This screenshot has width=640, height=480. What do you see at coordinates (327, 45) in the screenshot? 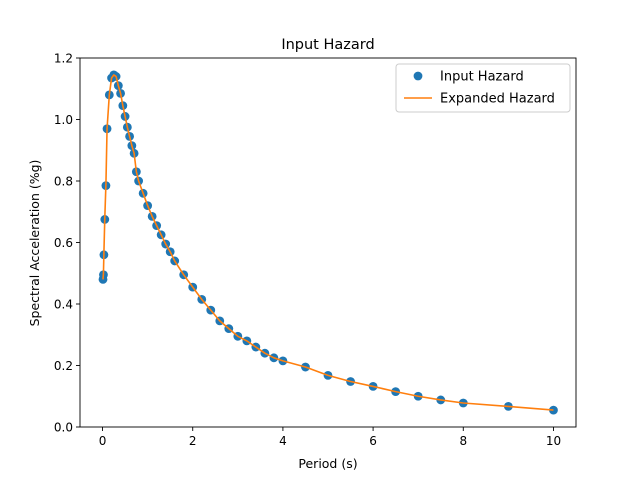
I see `chart-title: Input Hazard` at bounding box center [327, 45].